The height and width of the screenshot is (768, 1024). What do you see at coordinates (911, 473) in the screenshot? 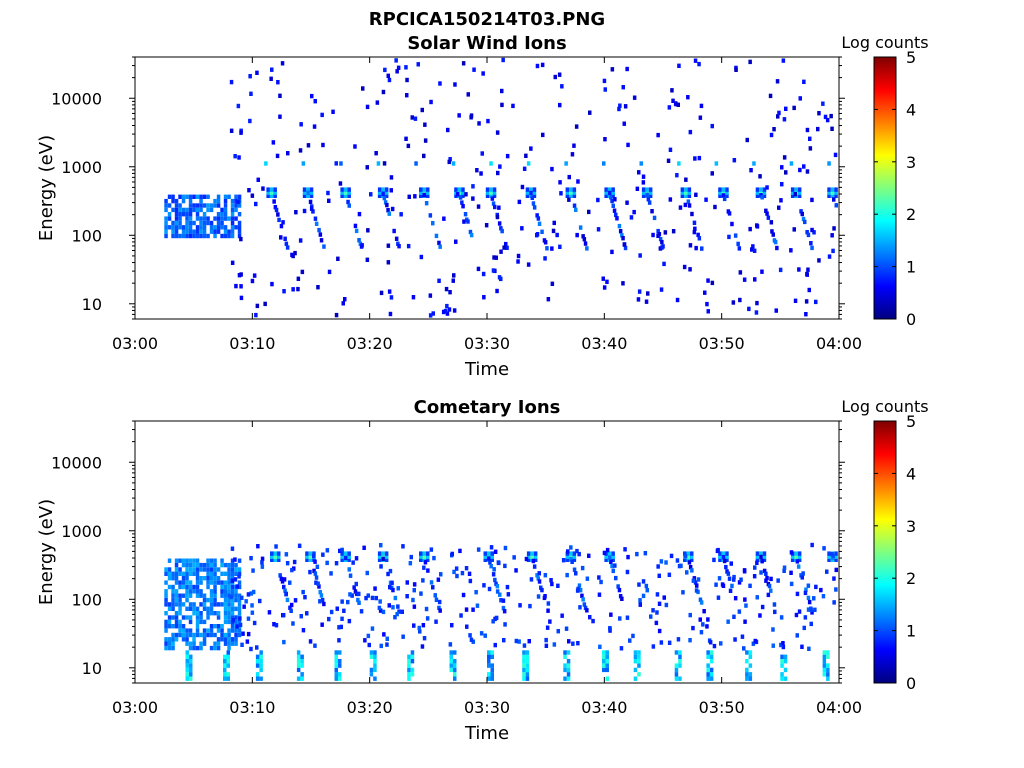
I see `colorbar-tick-label: 4` at bounding box center [911, 473].